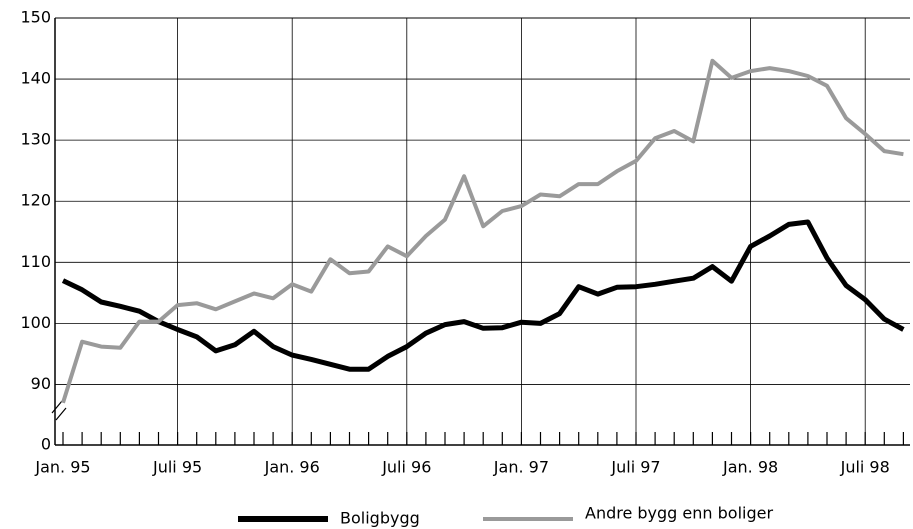  What do you see at coordinates (750, 467) in the screenshot?
I see `x-tick-label: Jan. 98` at bounding box center [750, 467].